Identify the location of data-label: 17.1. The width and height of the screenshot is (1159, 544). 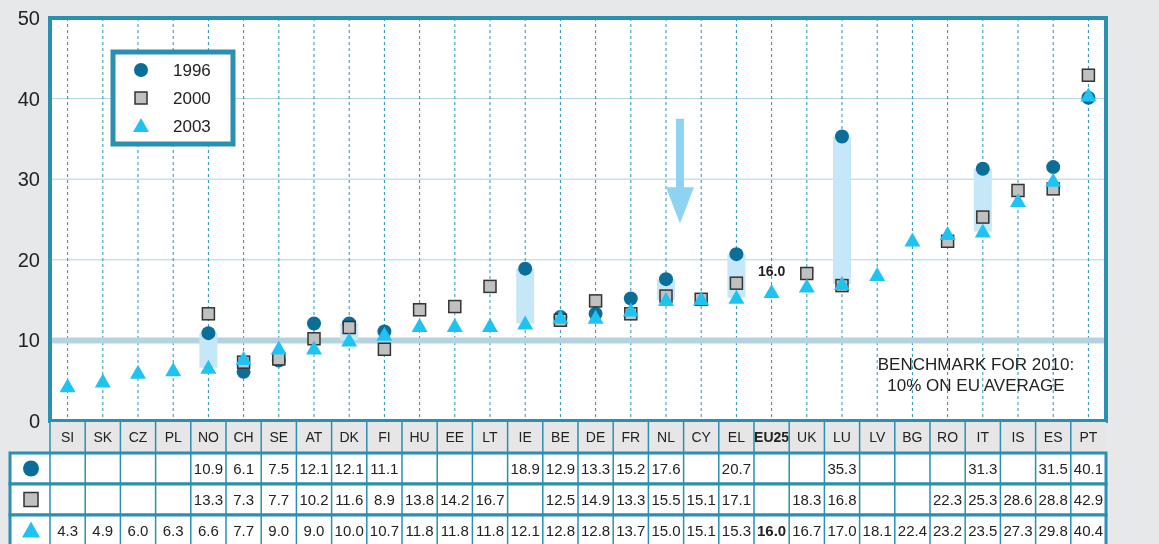
(736, 499).